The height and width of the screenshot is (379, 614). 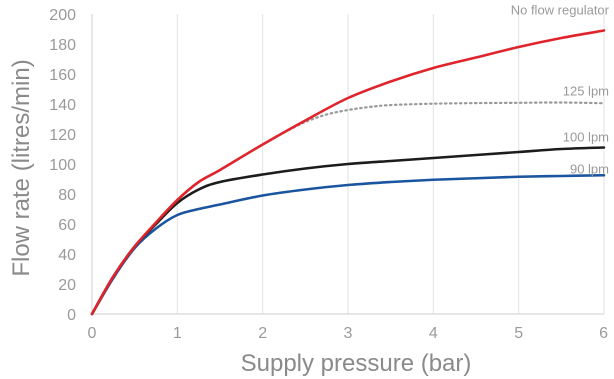 I want to click on series-labels: No flow regulator 125 lpm 100 lpm 90 lpm, so click(x=560, y=90).